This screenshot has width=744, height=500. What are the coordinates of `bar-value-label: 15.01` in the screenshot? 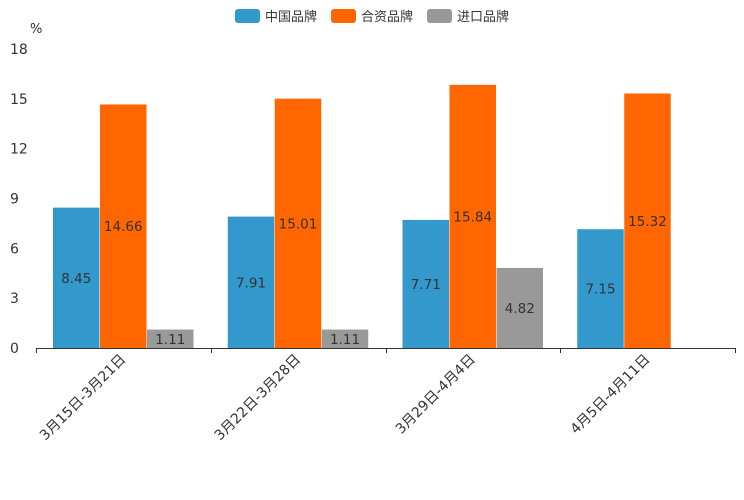 It's located at (298, 224).